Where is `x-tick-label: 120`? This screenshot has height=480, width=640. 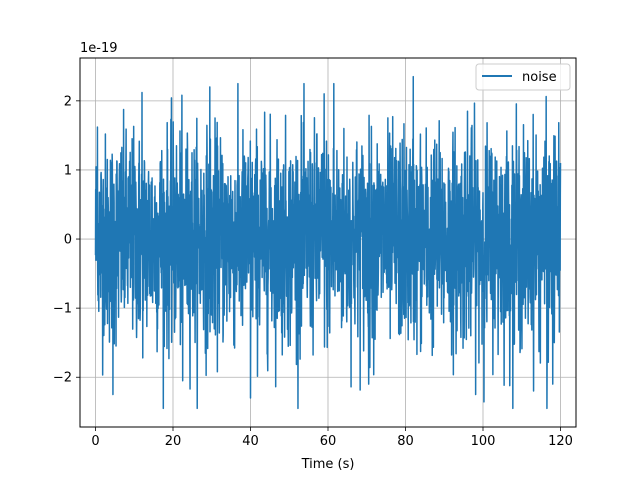 x-tick-label: 120 is located at coordinates (560, 441).